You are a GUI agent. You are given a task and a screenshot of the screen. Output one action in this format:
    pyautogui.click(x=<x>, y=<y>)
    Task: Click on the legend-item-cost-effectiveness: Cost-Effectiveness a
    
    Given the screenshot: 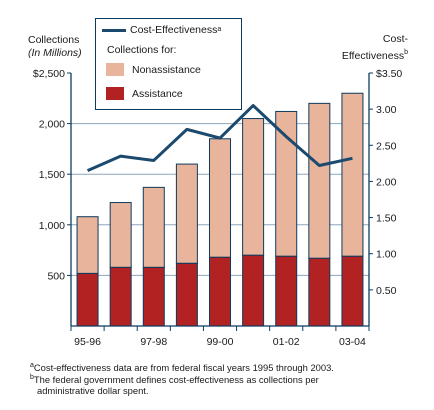 What is the action you would take?
    pyautogui.click(x=158, y=30)
    